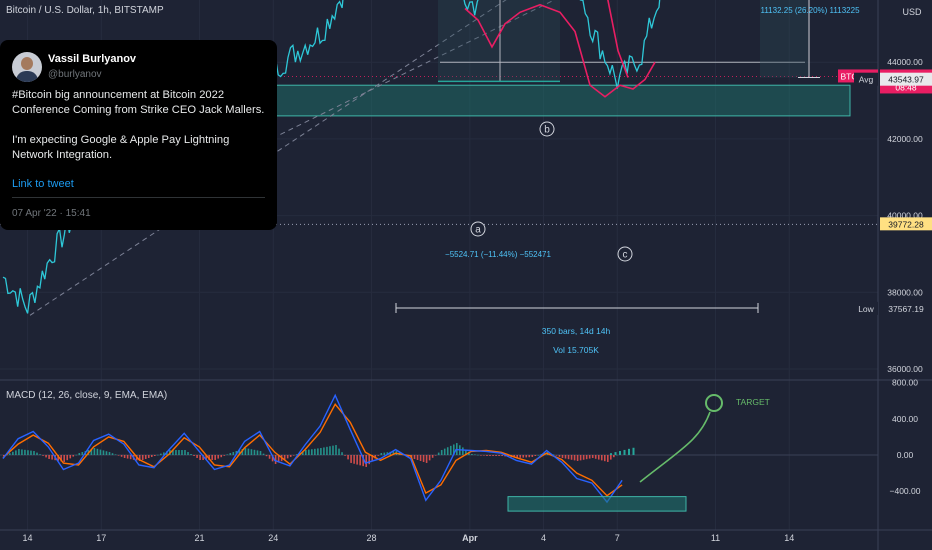 This screenshot has width=932, height=550. Describe the element at coordinates (905, 369) in the screenshot. I see `price-tick-label: 36000.00` at that location.